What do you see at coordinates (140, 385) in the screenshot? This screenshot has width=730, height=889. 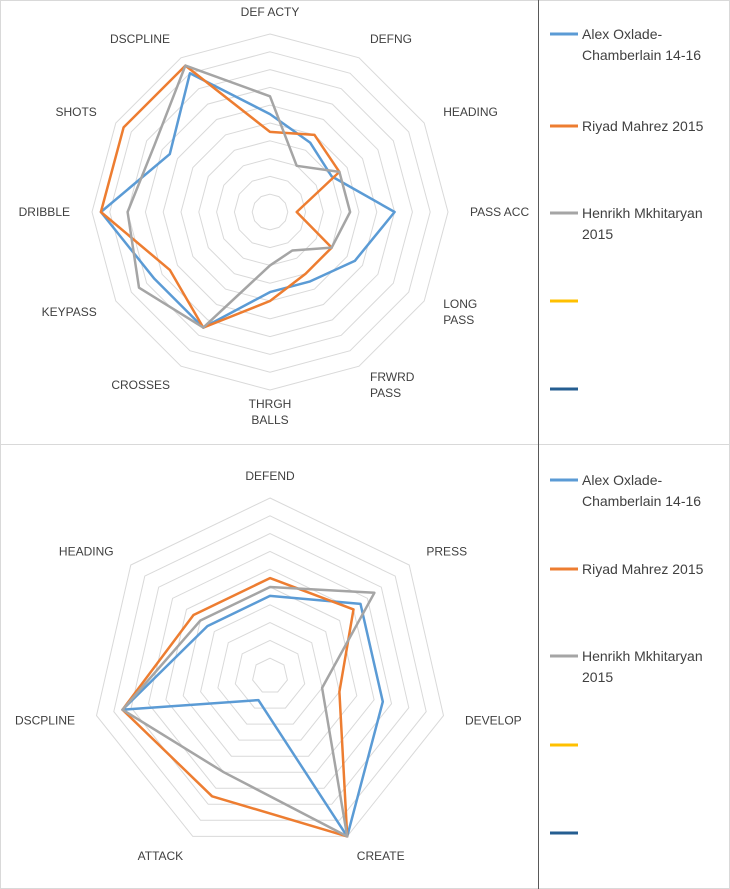 I see `axis-label-crosses: CROSSES` at bounding box center [140, 385].